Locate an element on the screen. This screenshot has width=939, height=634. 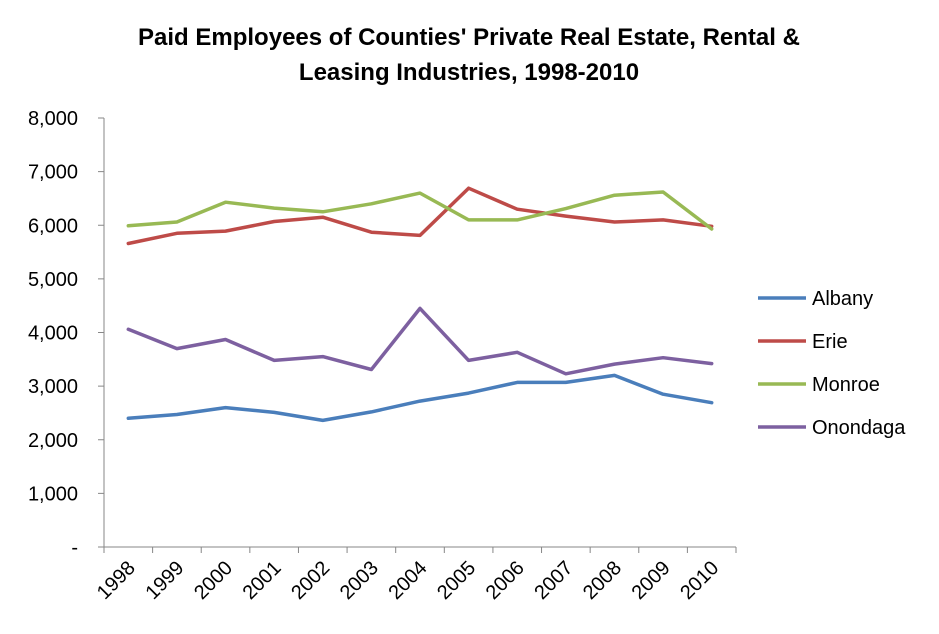
x-tick-label: 2002 is located at coordinates (310, 580).